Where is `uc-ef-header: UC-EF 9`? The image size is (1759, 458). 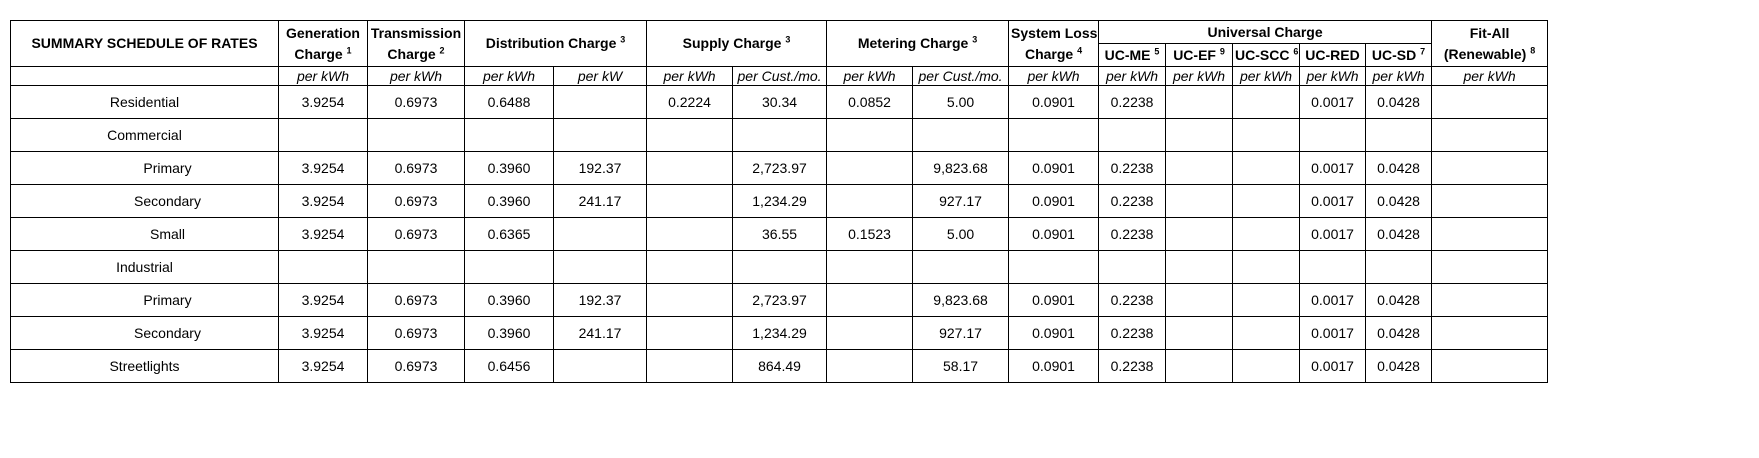 uc-ef-header: UC-EF 9 is located at coordinates (1199, 55).